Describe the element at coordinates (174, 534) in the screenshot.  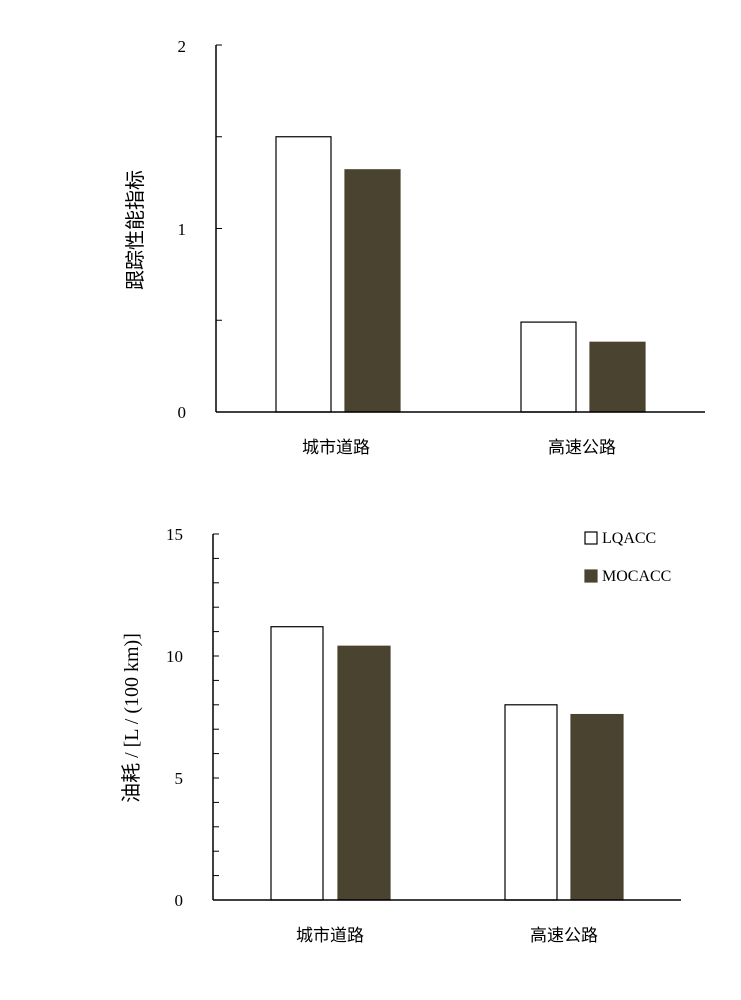
I see `plot2-ytick-15: 15` at that location.